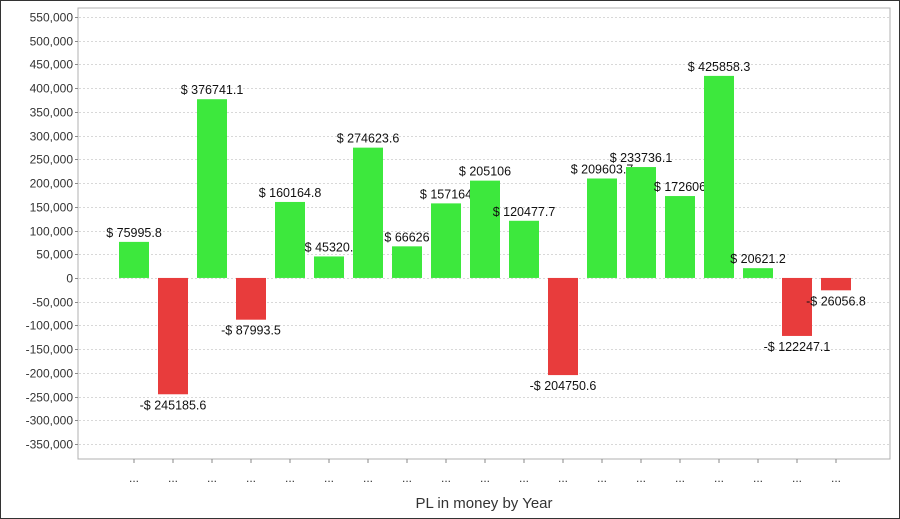  I want to click on y-tick-label: 450,000, so click(52, 65).